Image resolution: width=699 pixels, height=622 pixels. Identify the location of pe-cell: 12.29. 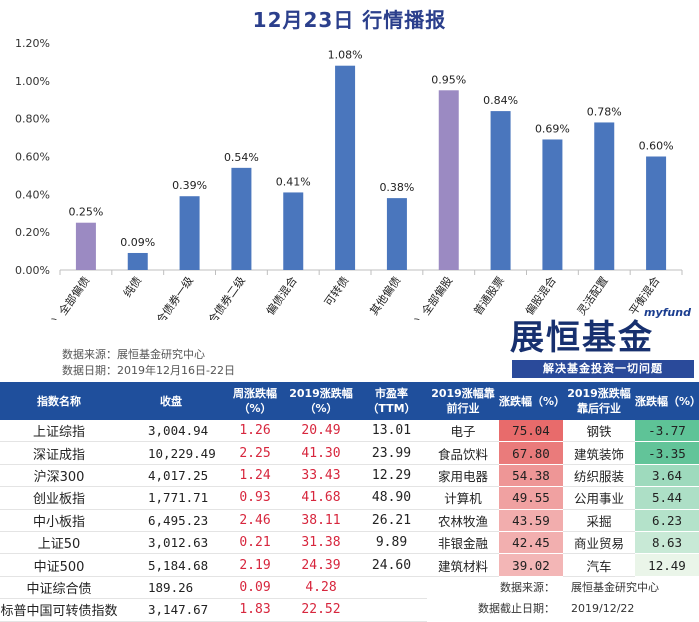
(391, 476).